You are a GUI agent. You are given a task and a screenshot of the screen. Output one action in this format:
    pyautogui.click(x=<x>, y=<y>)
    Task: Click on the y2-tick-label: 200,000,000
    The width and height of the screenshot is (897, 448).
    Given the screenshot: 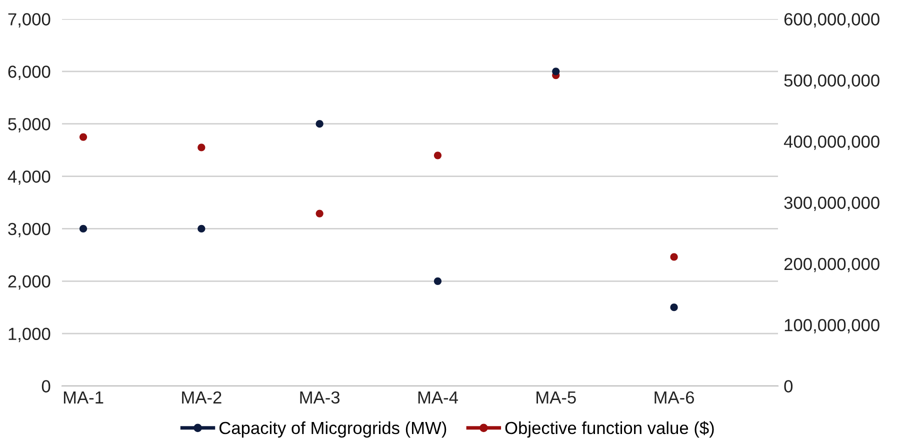 What is the action you would take?
    pyautogui.click(x=832, y=265)
    